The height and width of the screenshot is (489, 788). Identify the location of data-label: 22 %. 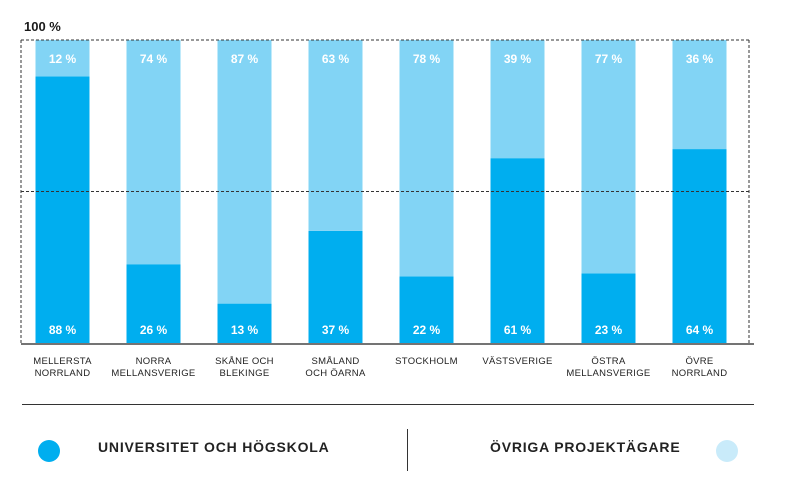
(427, 330).